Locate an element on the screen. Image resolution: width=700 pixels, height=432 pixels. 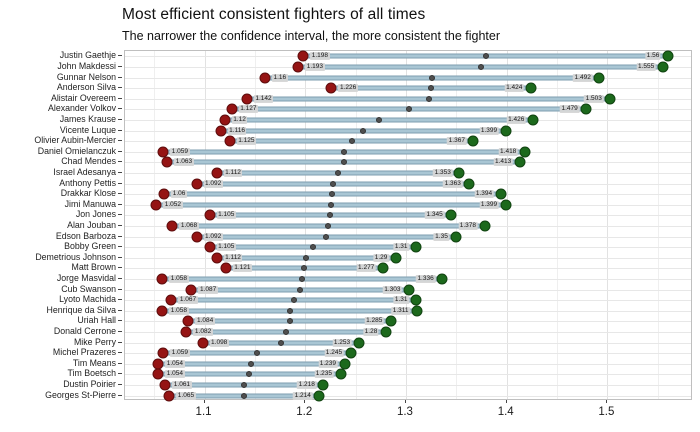
upper-bound-value-label: 1.31 is located at coordinates (401, 247).